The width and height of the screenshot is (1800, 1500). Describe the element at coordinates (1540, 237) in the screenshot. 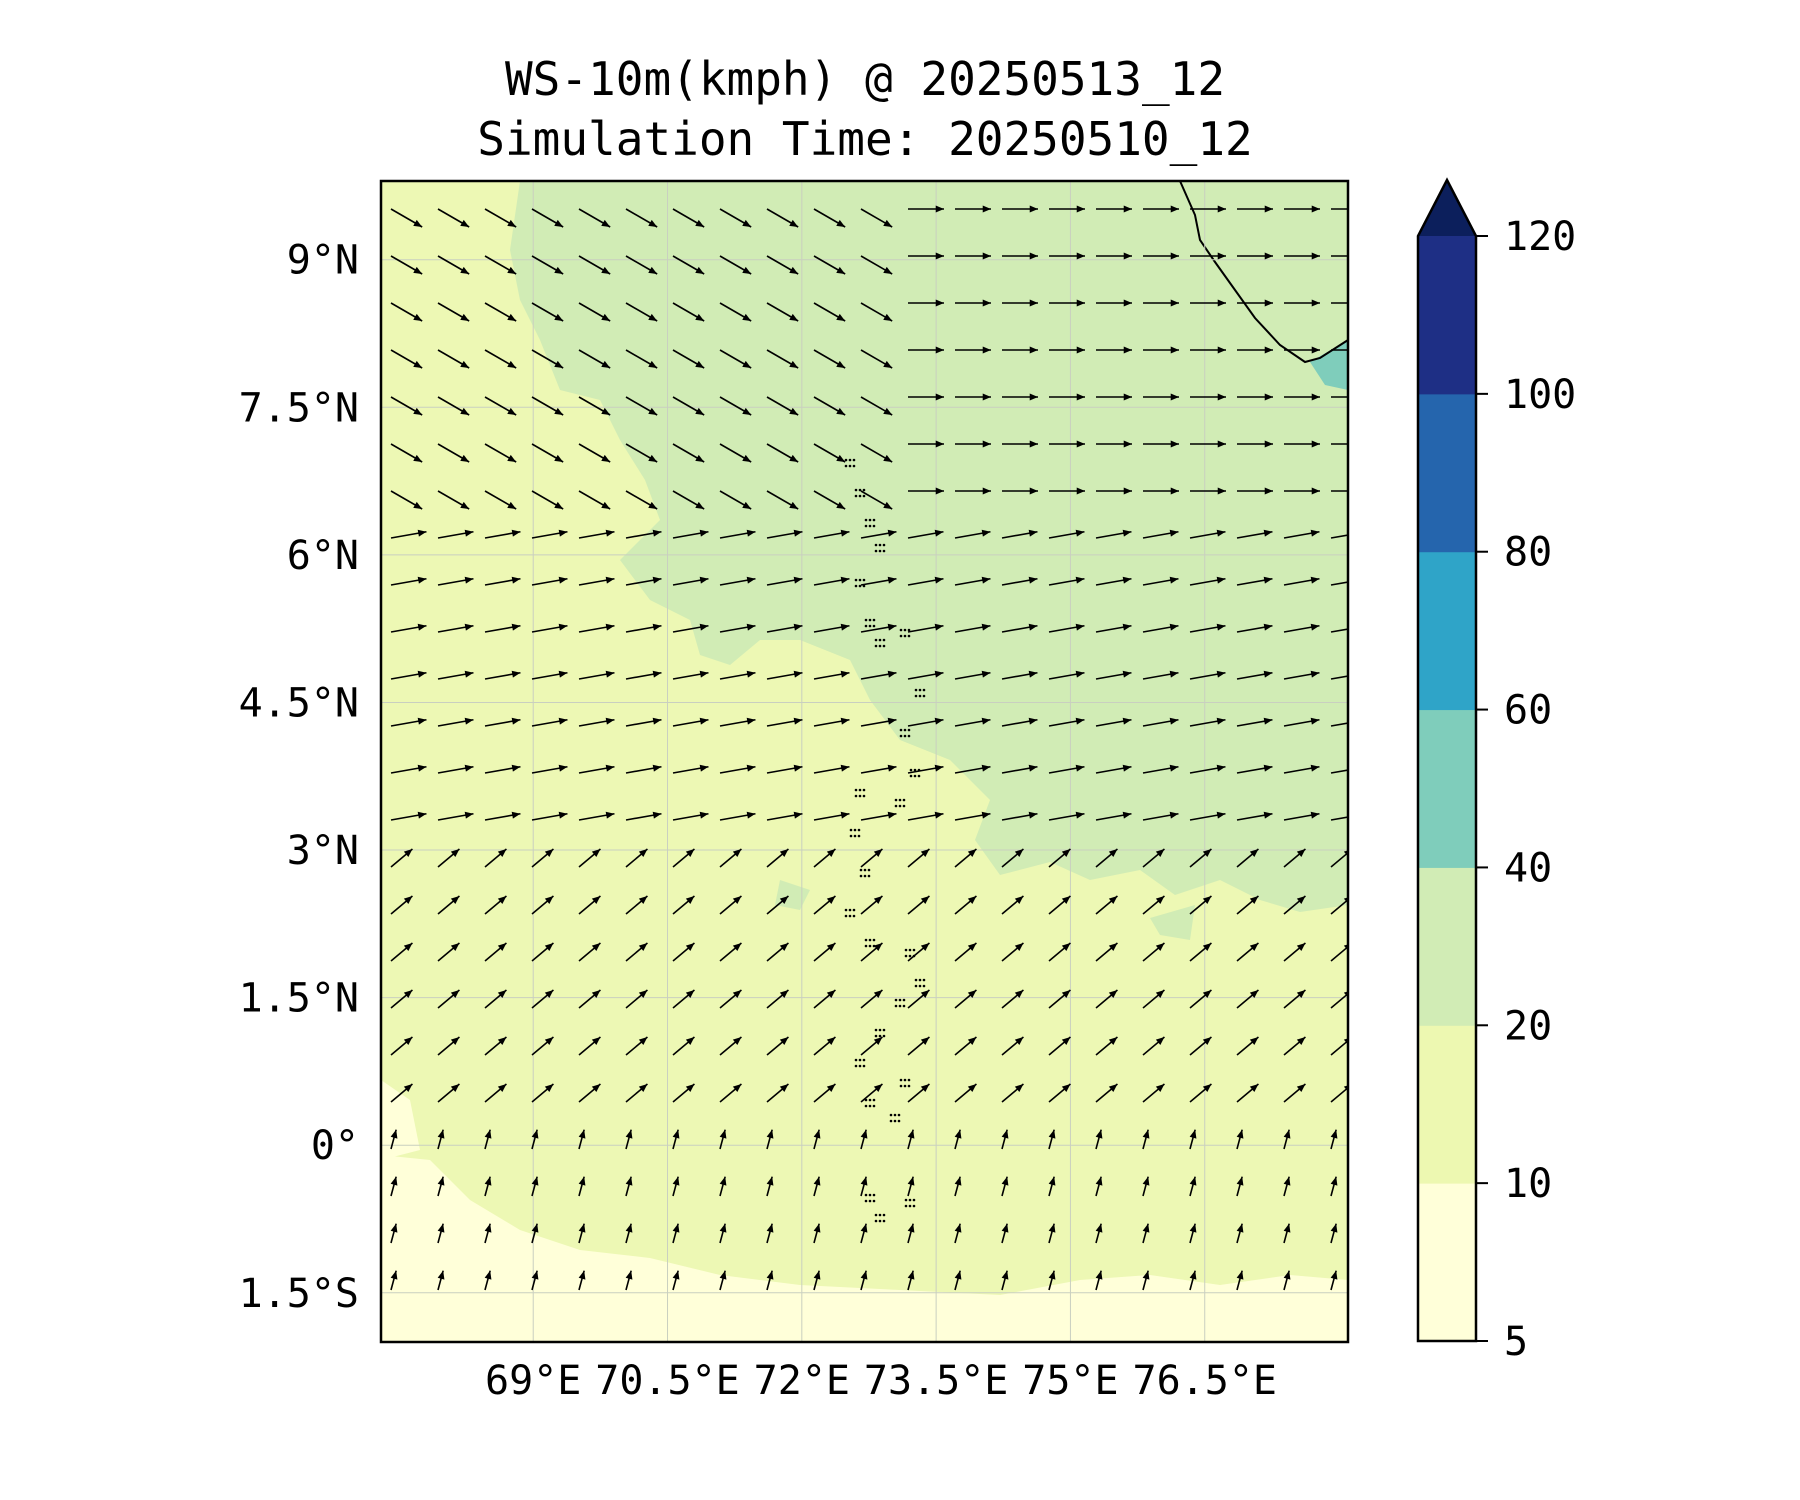

I see `colorbar-tick-label: 120` at that location.